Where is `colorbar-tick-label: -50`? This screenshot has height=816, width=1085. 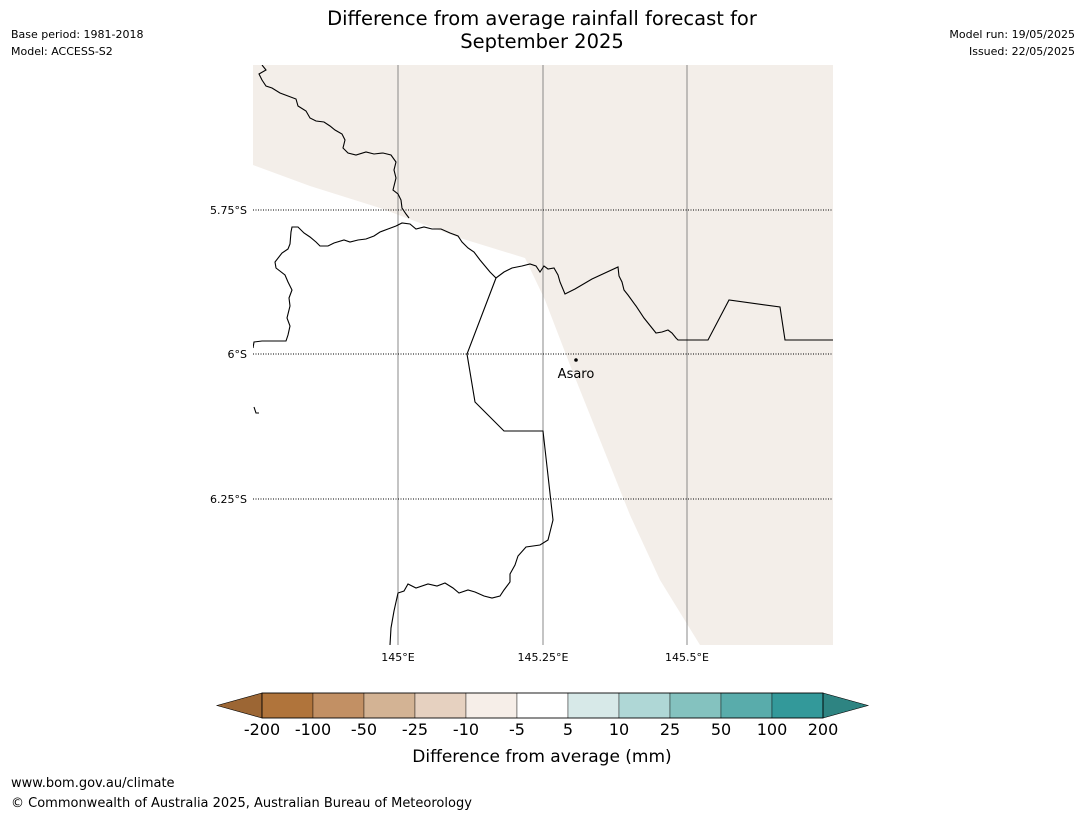 colorbar-tick-label: -50 is located at coordinates (364, 729).